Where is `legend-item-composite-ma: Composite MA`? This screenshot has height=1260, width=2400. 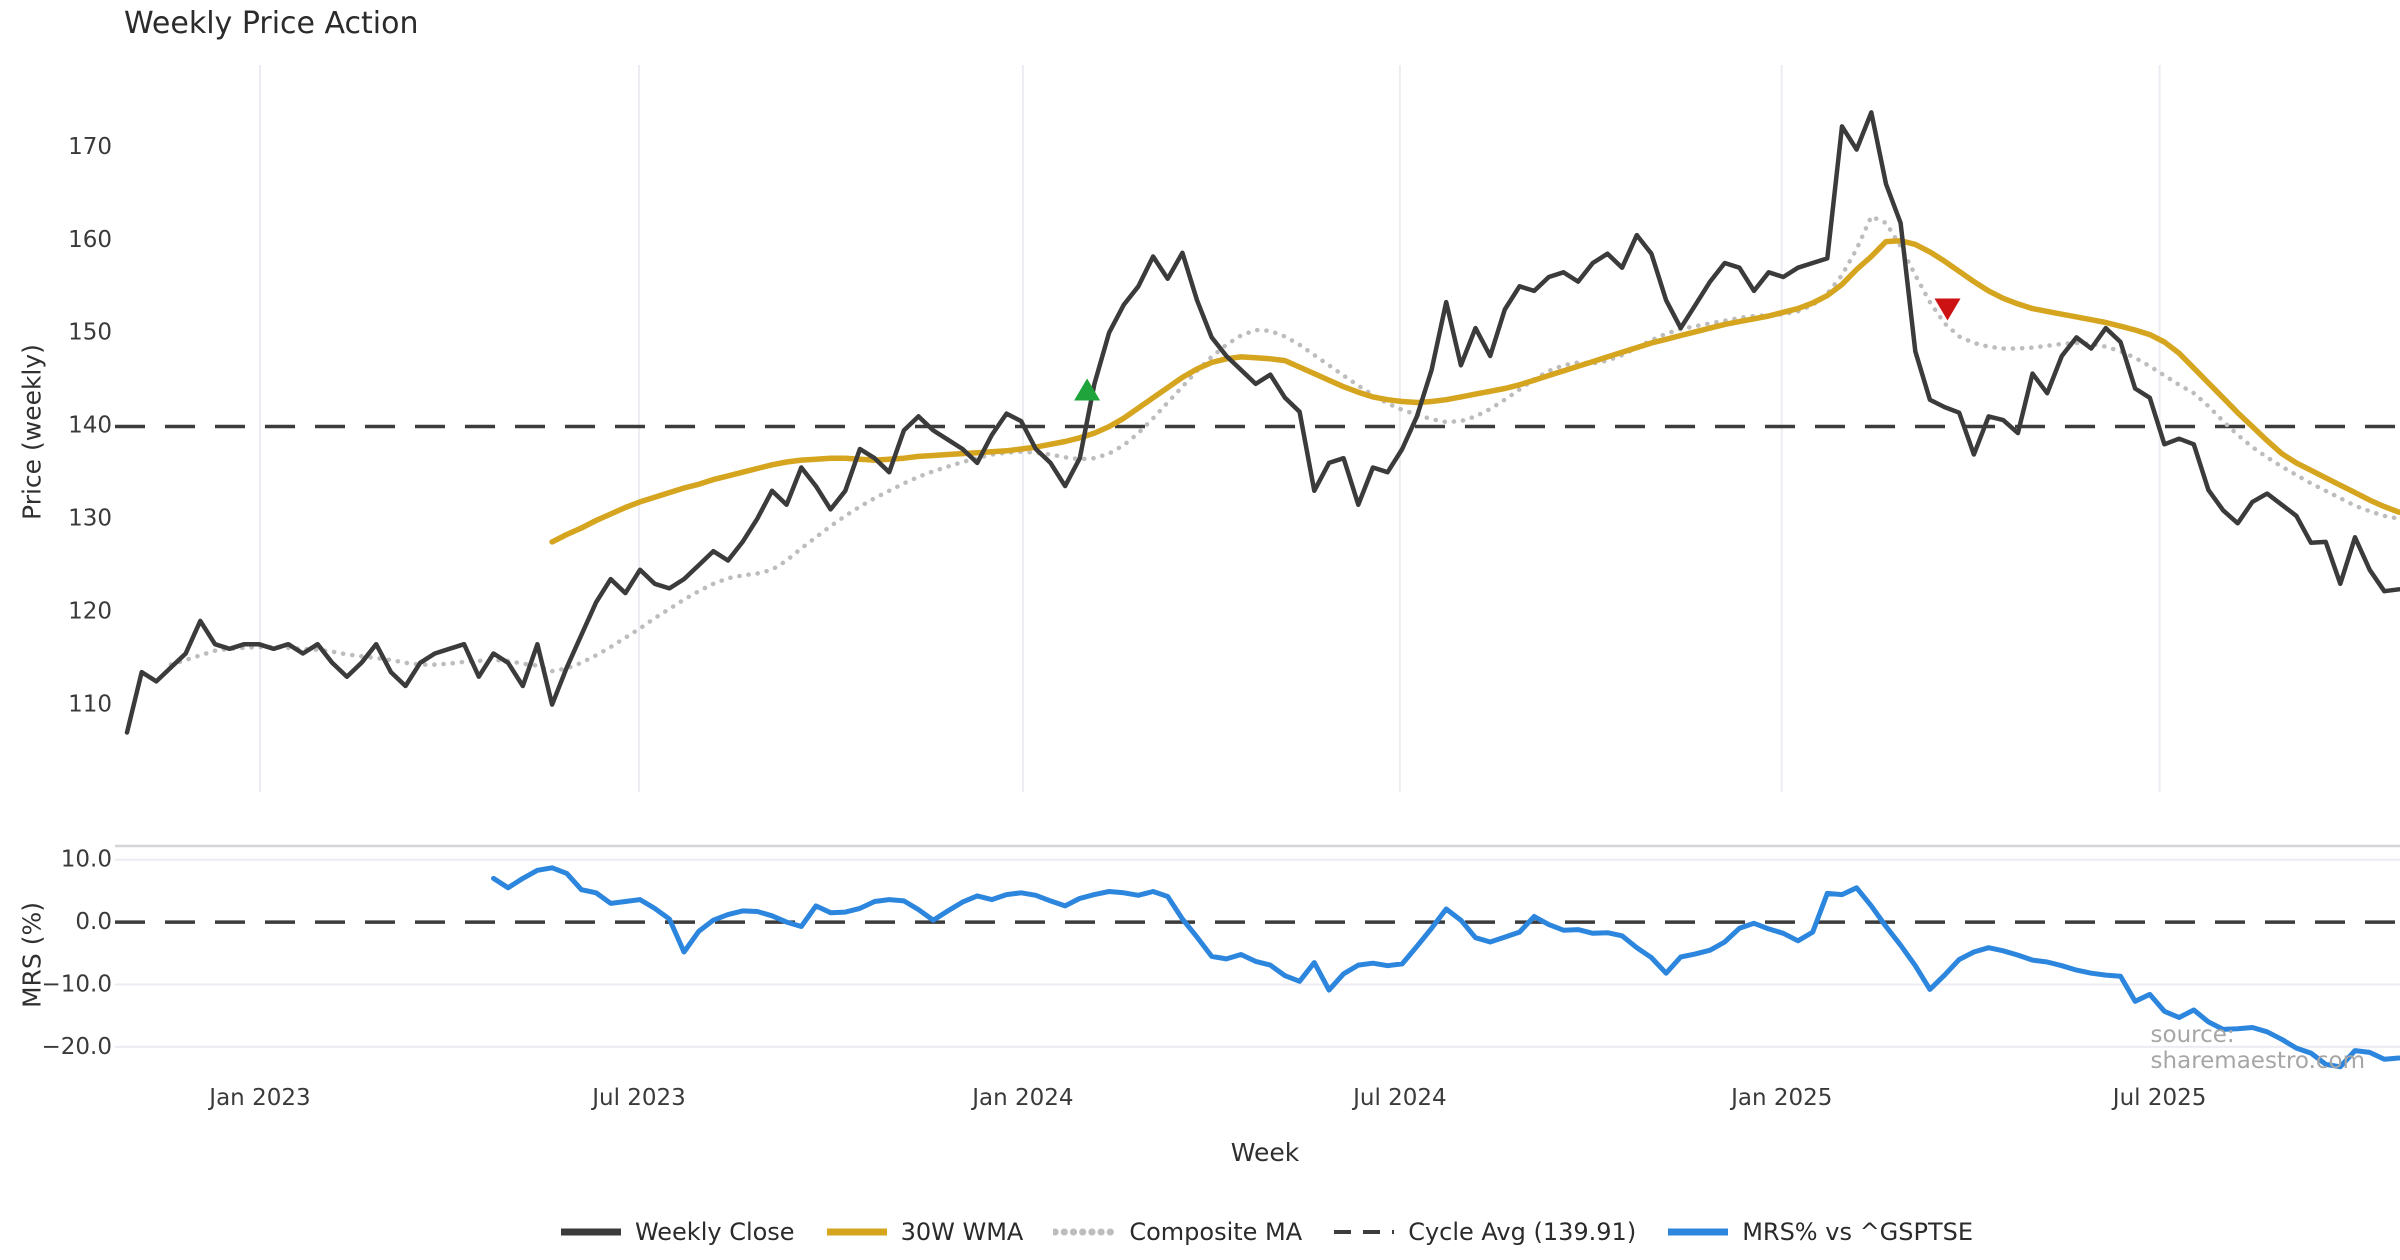
legend-item-composite-ma: Composite MA is located at coordinates (1177, 1232).